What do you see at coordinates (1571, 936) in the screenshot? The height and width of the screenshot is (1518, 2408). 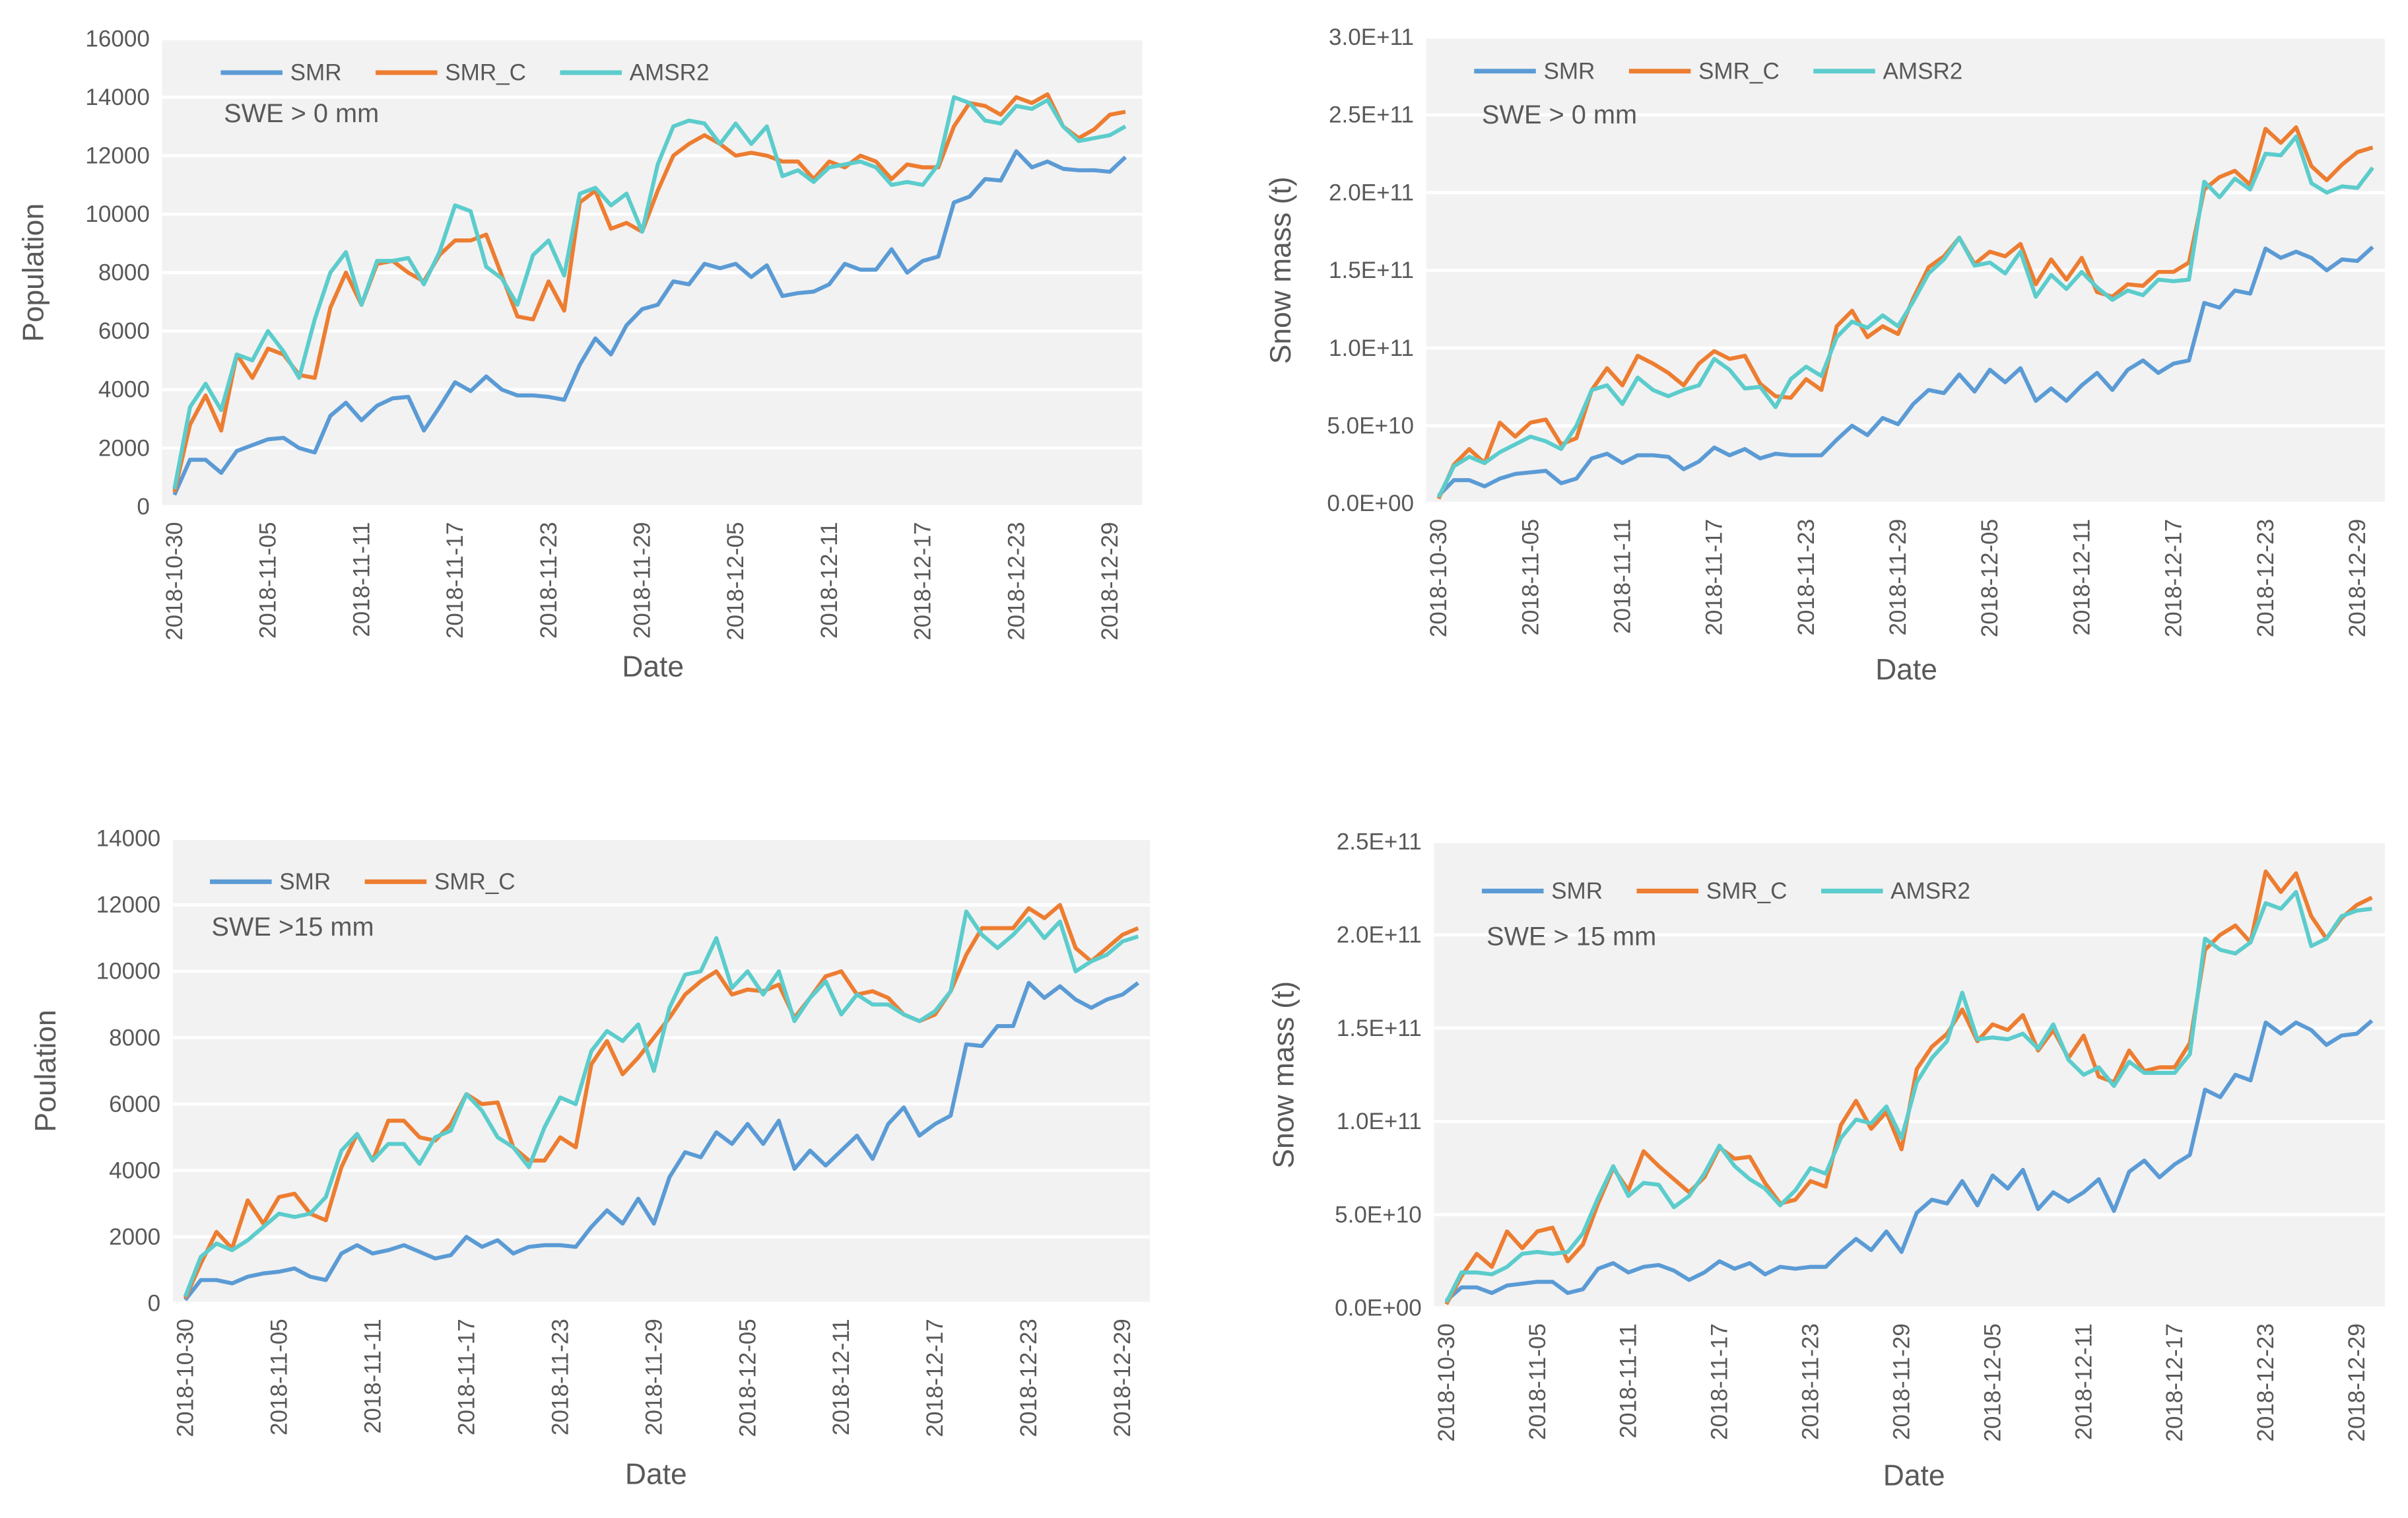 I see `annotation: SWE > 15 mm` at bounding box center [1571, 936].